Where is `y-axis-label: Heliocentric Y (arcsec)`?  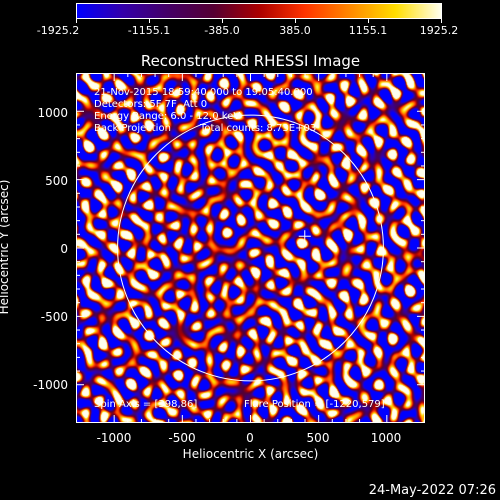 y-axis-label: Heliocentric Y (arcsec) is located at coordinates (5, 247).